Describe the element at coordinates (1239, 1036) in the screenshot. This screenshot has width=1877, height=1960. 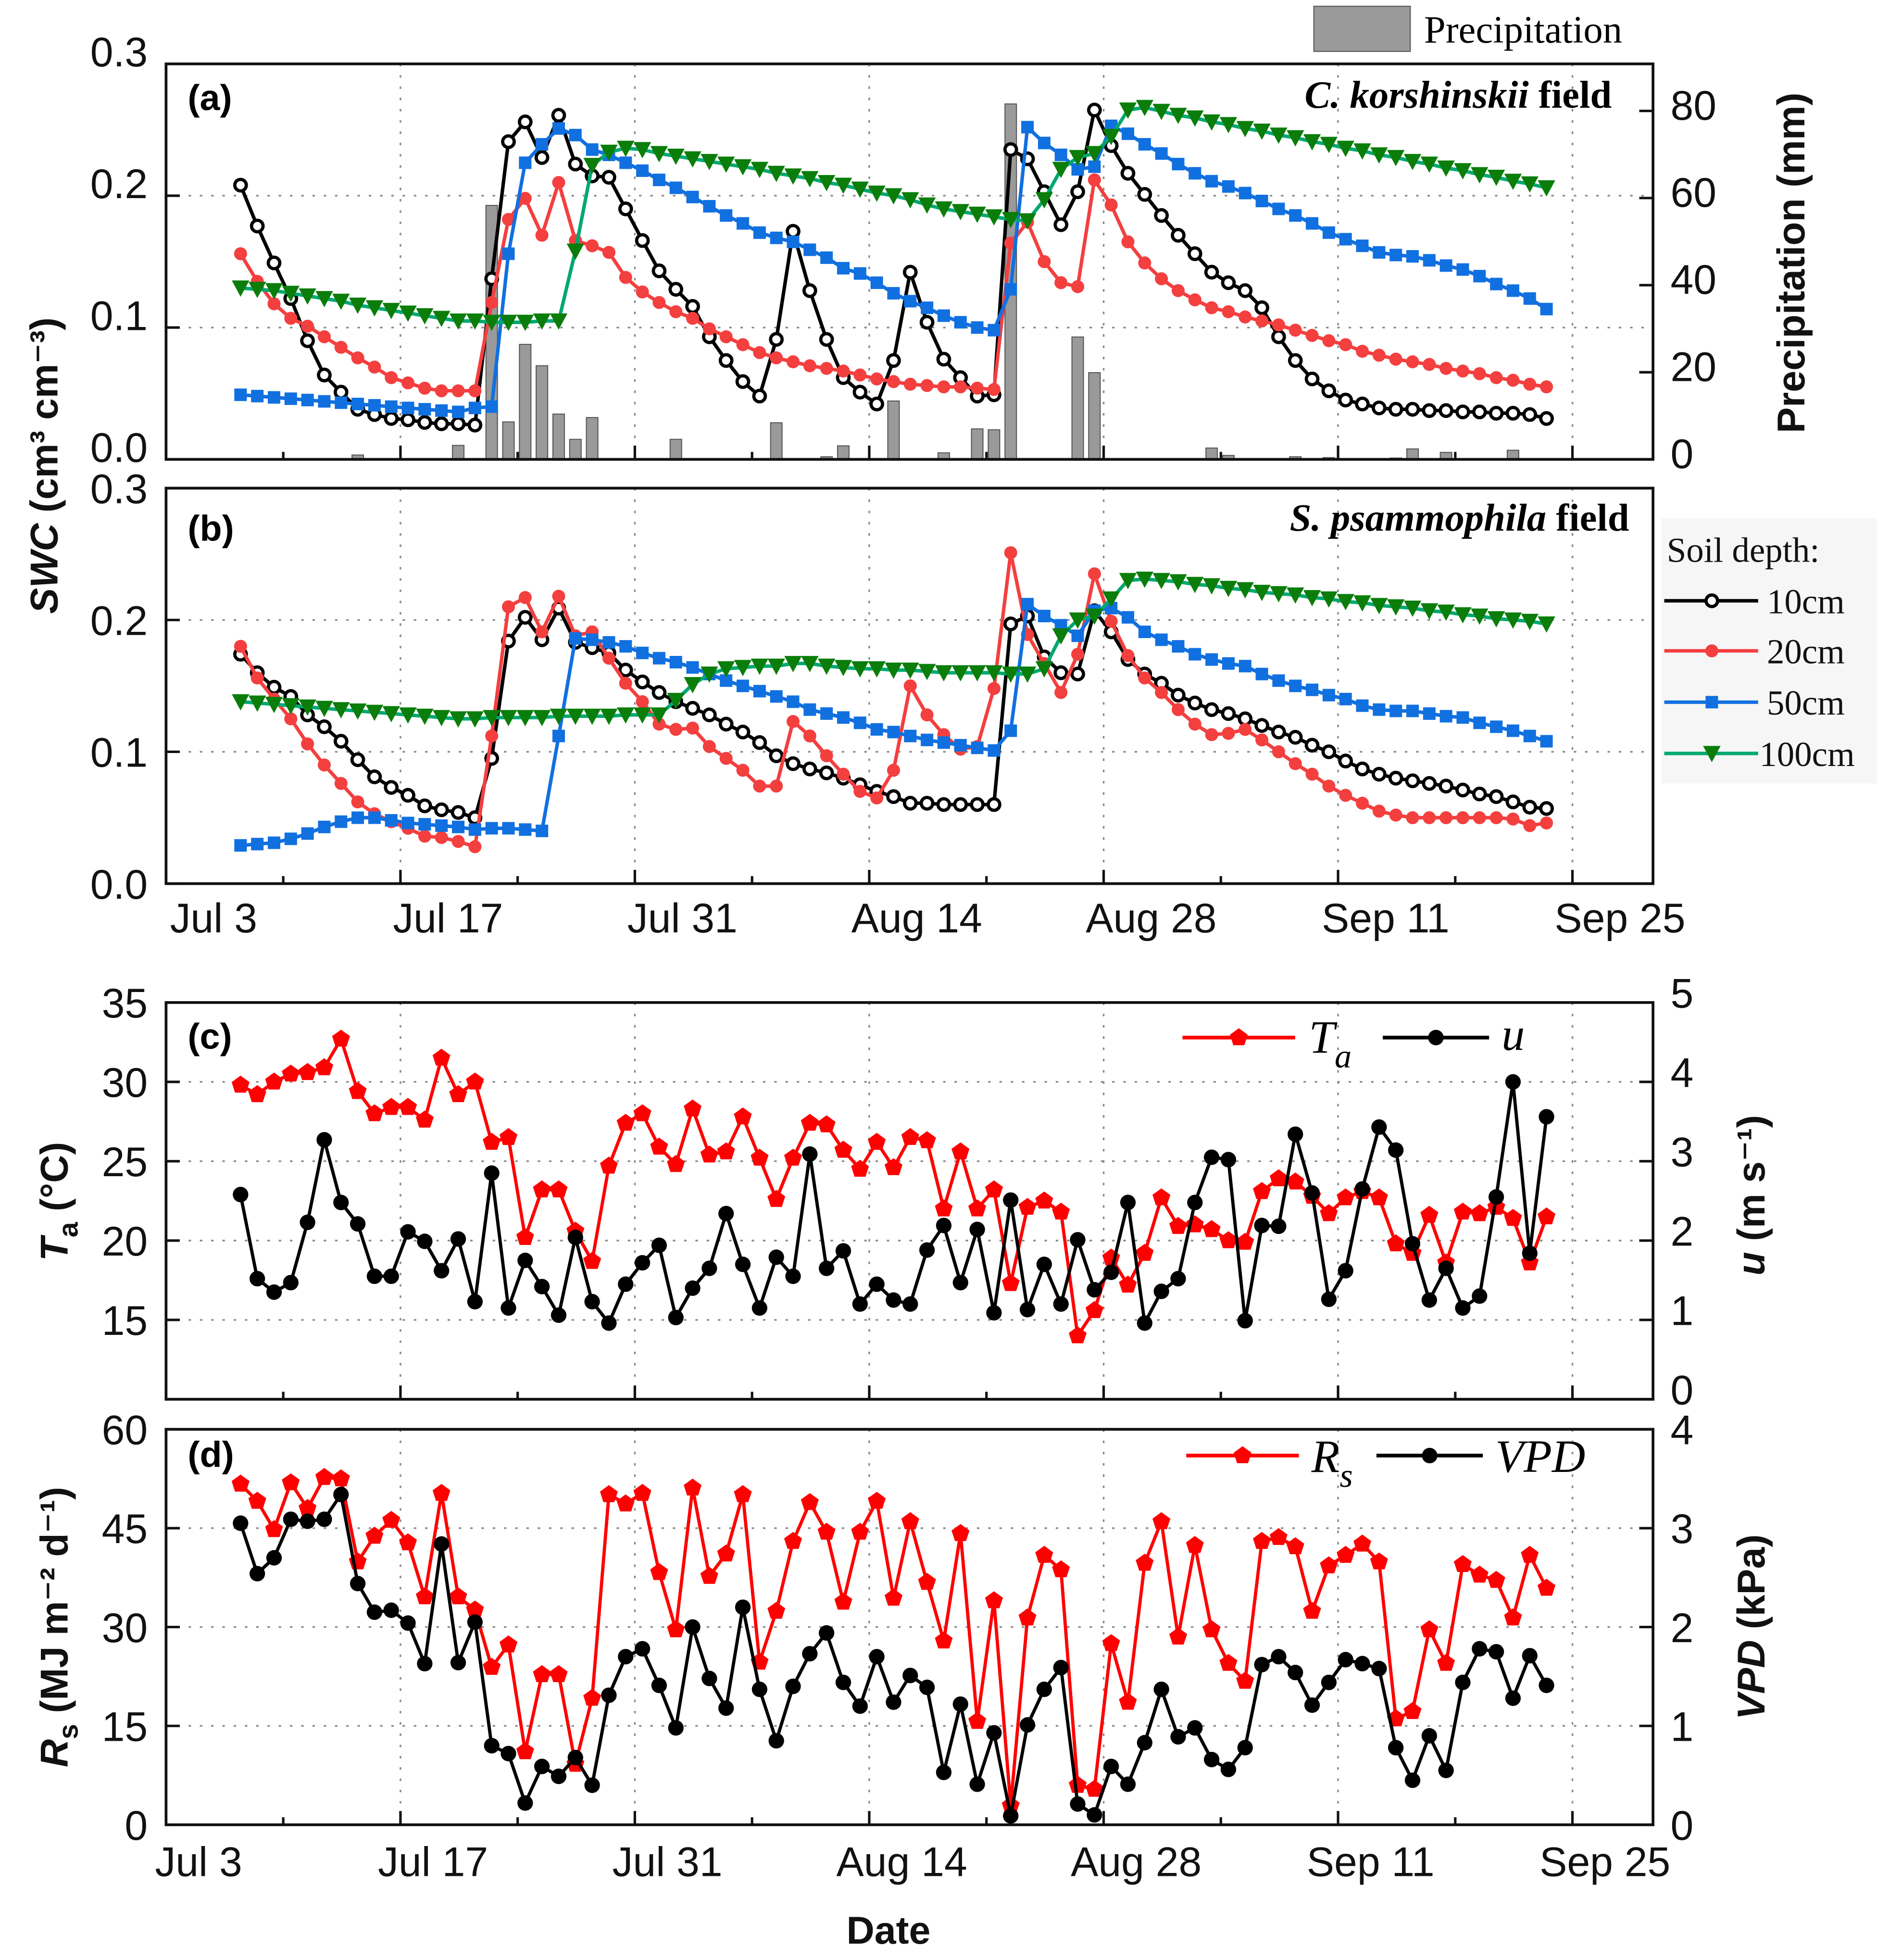
I see `legend-marker-t` at that location.